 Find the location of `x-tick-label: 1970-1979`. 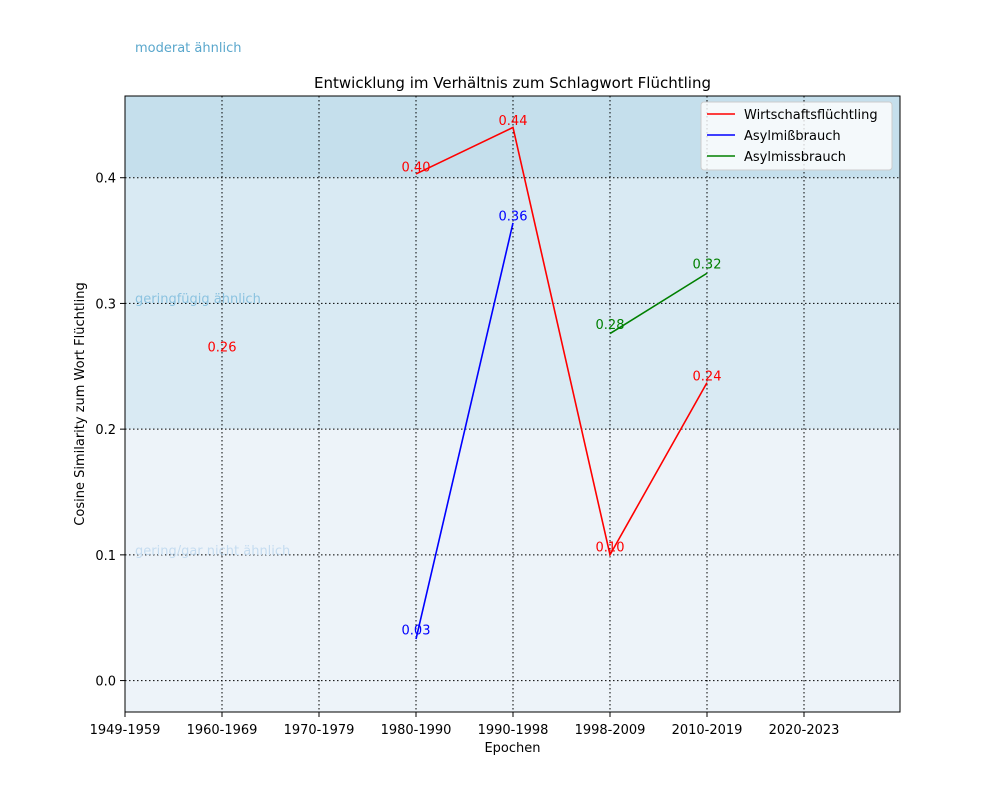

x-tick-label: 1970-1979 is located at coordinates (319, 730).